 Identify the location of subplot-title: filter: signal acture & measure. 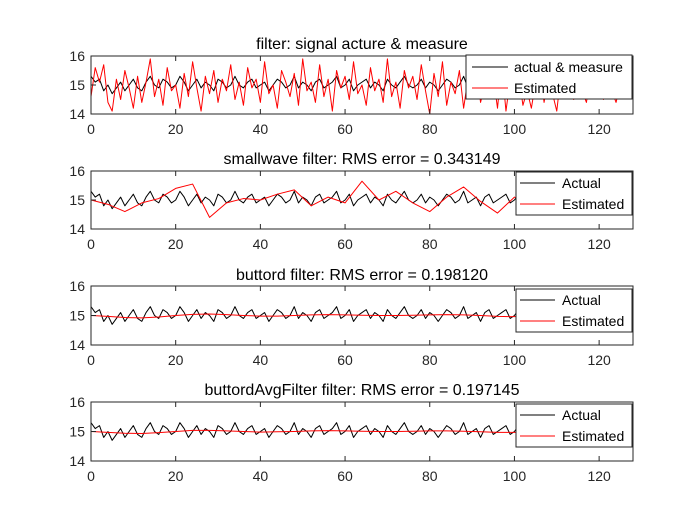
(362, 44).